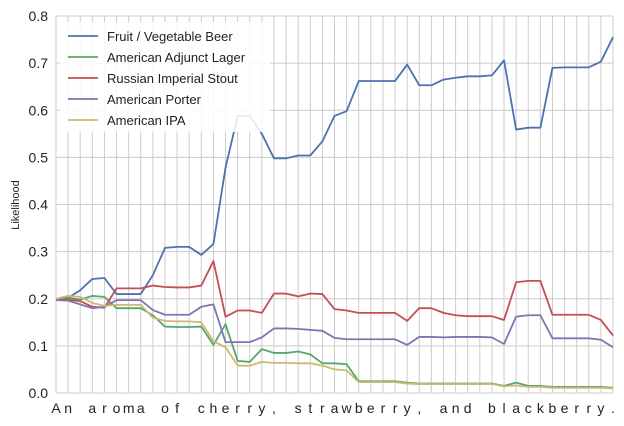 The height and width of the screenshot is (426, 624). What do you see at coordinates (154, 99) in the screenshot?
I see `legend-label: American Porter` at bounding box center [154, 99].